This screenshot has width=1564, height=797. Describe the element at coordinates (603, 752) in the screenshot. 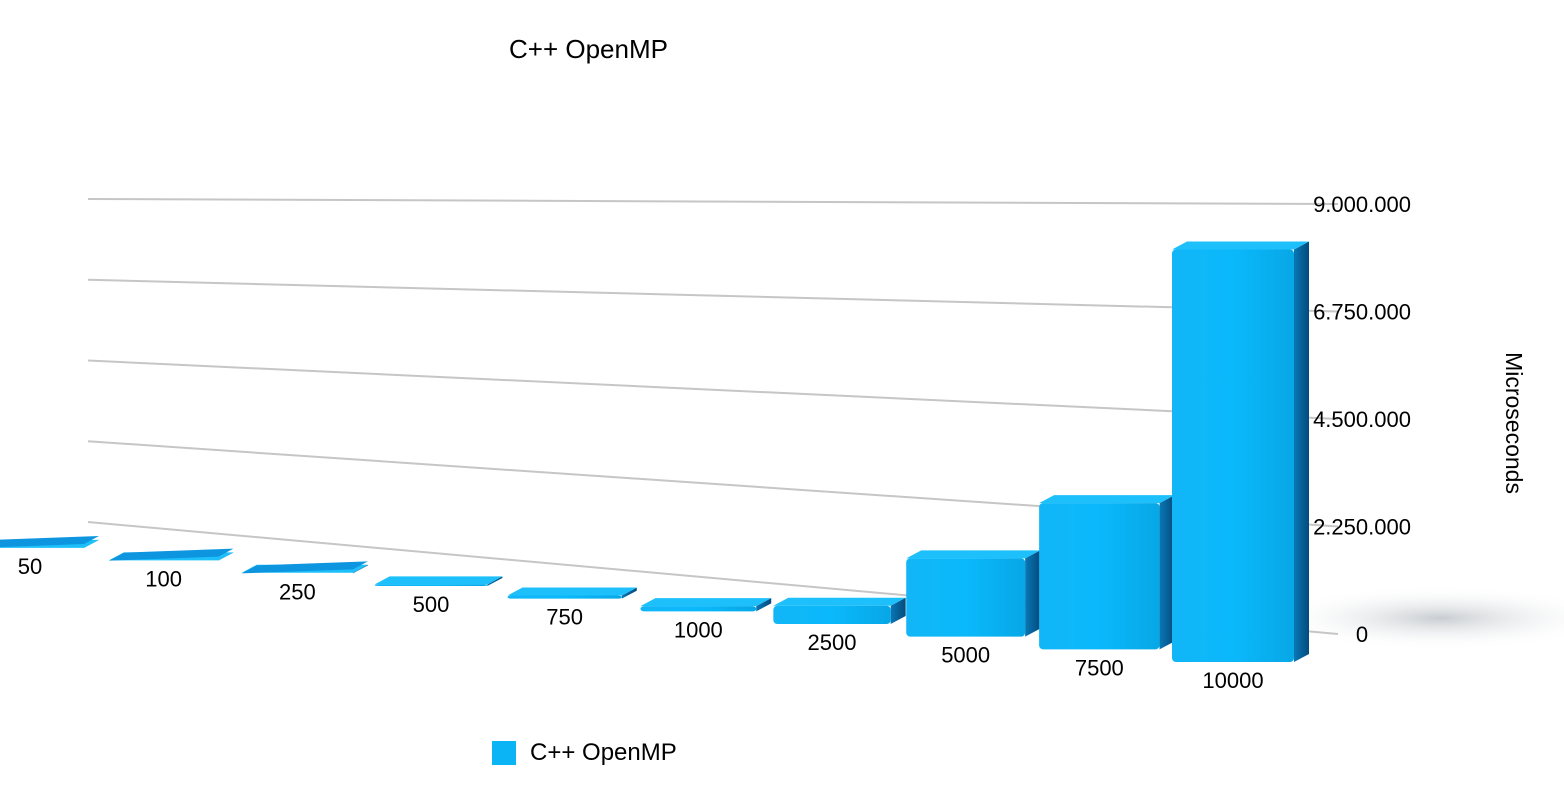

I see `legend-label: C++ OpenMP` at that location.